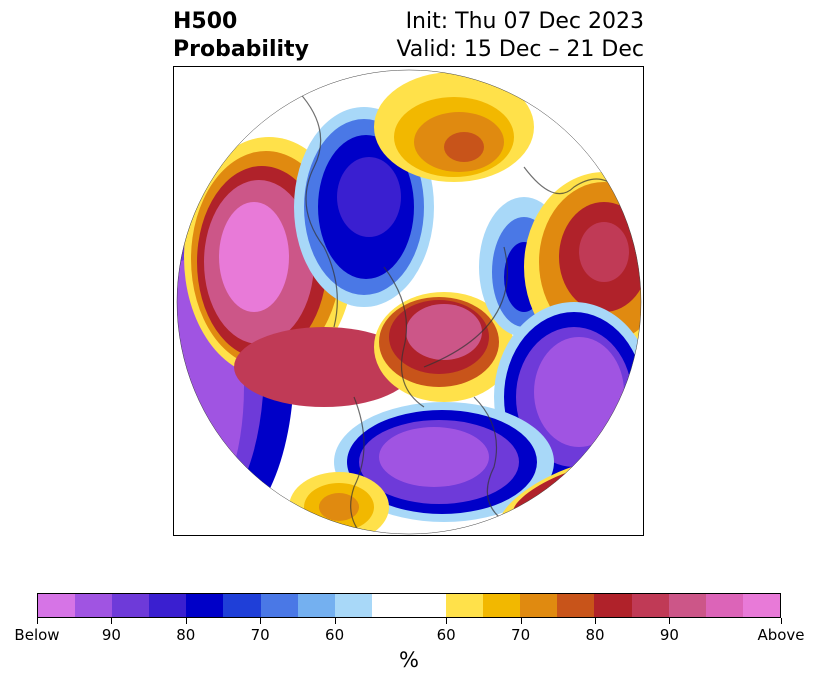 The height and width of the screenshot is (686, 819). Describe the element at coordinates (409, 623) in the screenshot. I see `colorbar-ticks` at that location.